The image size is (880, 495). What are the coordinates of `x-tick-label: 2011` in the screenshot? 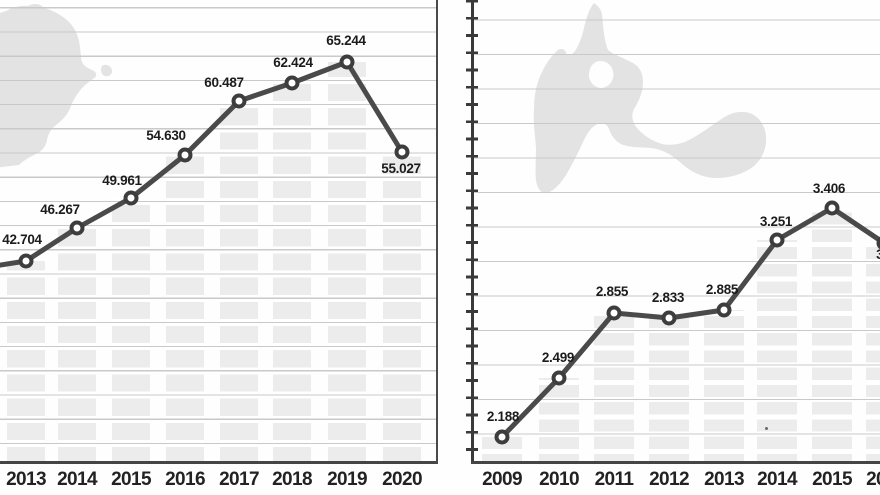 It's located at (614, 479).